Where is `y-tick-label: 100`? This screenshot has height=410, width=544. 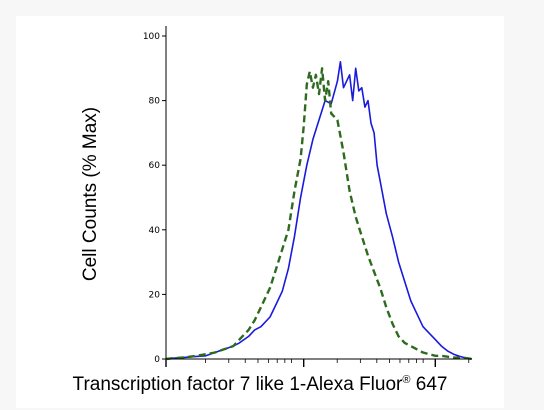
y-tick-label: 100 is located at coordinates (151, 37).